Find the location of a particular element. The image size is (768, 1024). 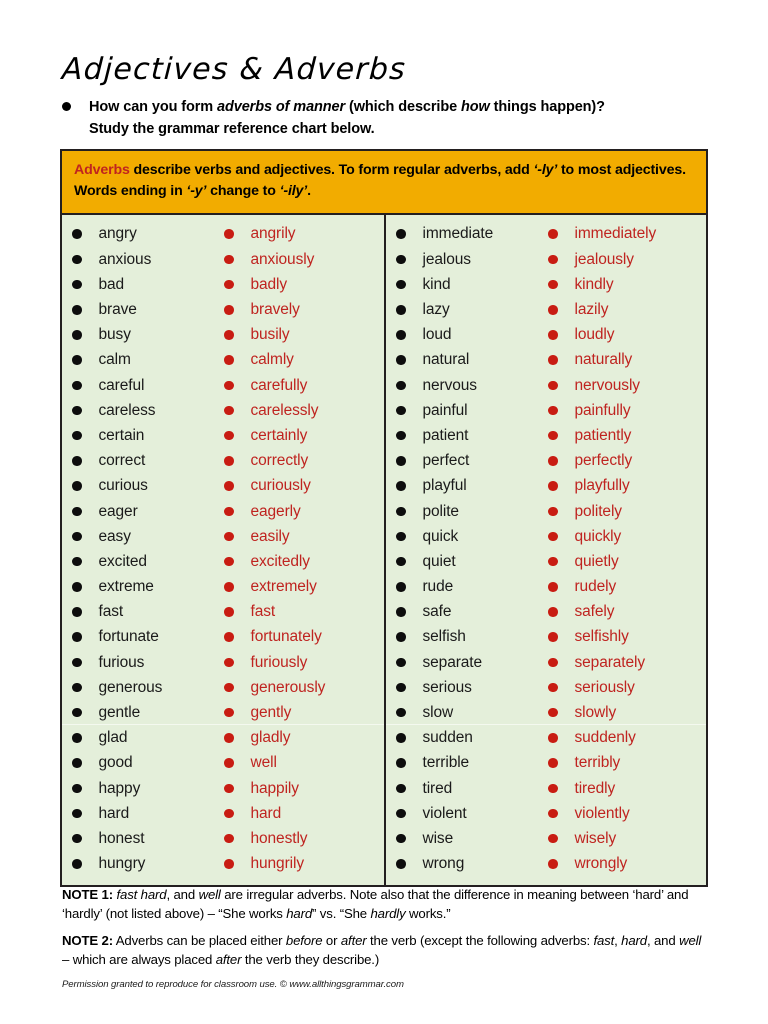

adjective-word: painful is located at coordinates (445, 410).